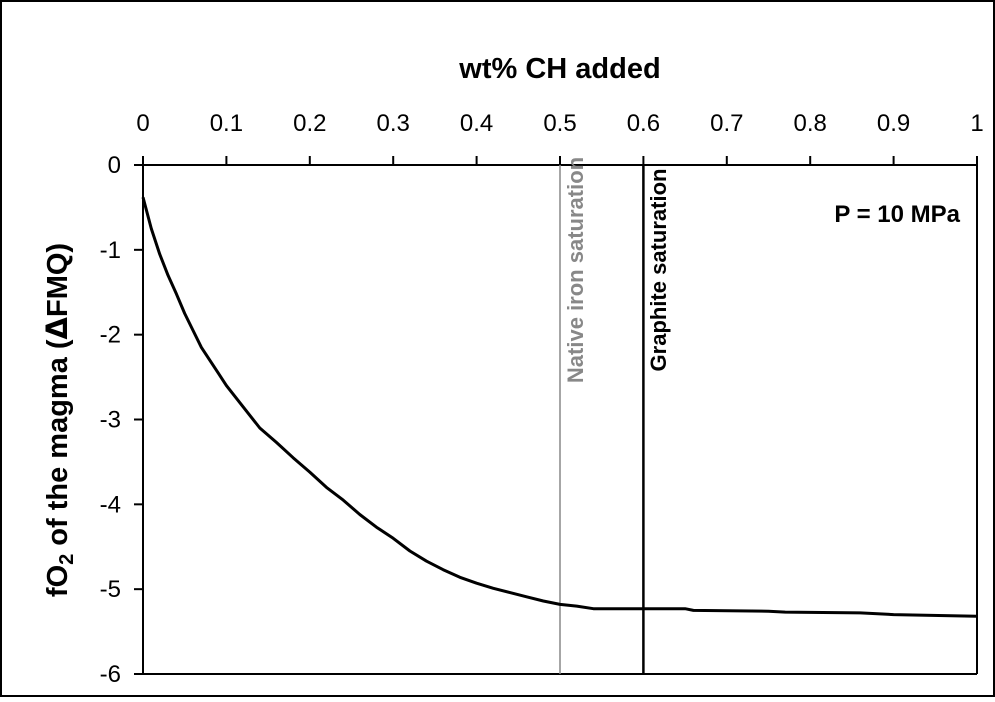  I want to click on y-tick-label: -6, so click(110, 674).